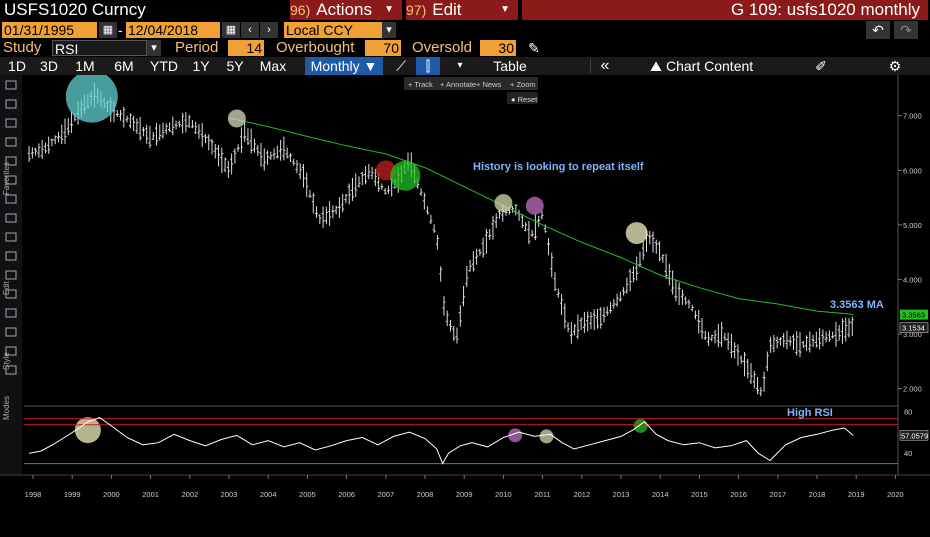  I want to click on left-tool-strip, so click(11, 275).